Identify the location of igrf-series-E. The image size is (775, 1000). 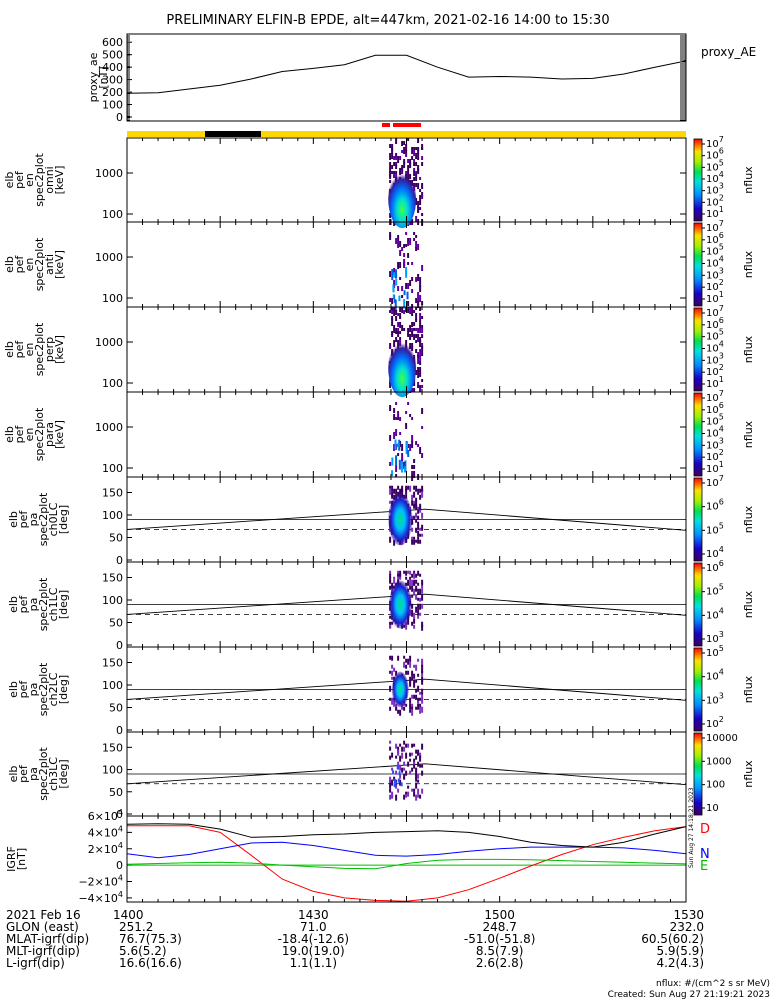
(406, 864).